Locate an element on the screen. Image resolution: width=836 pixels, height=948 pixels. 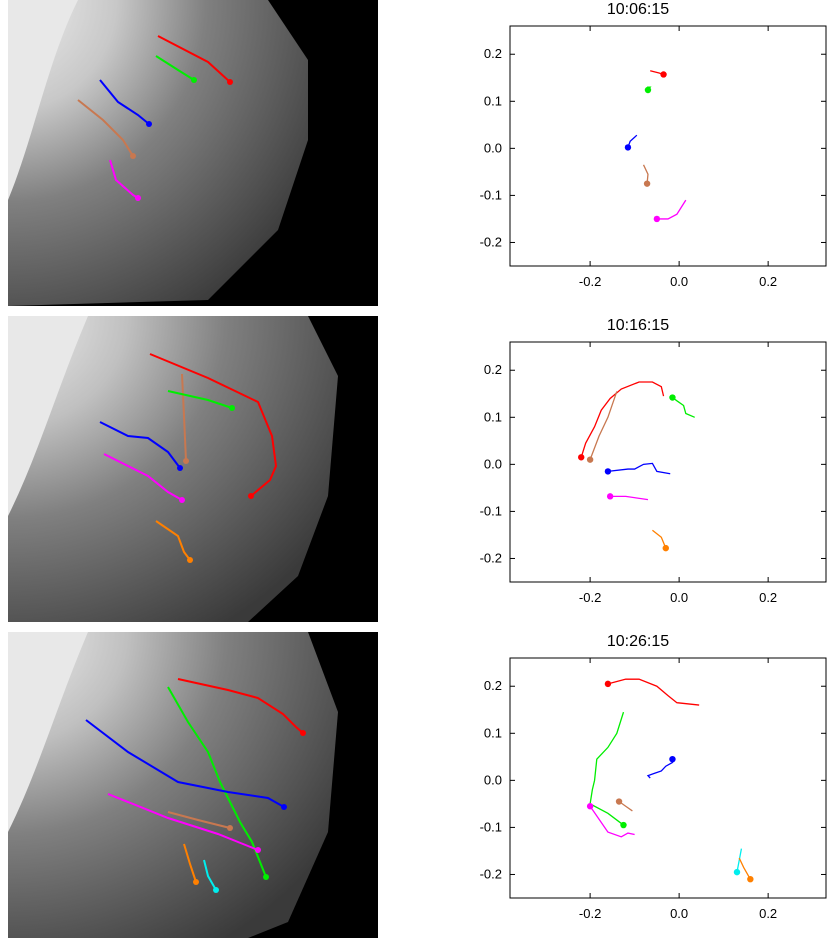
series-line-sienna is located at coordinates (603, 425).